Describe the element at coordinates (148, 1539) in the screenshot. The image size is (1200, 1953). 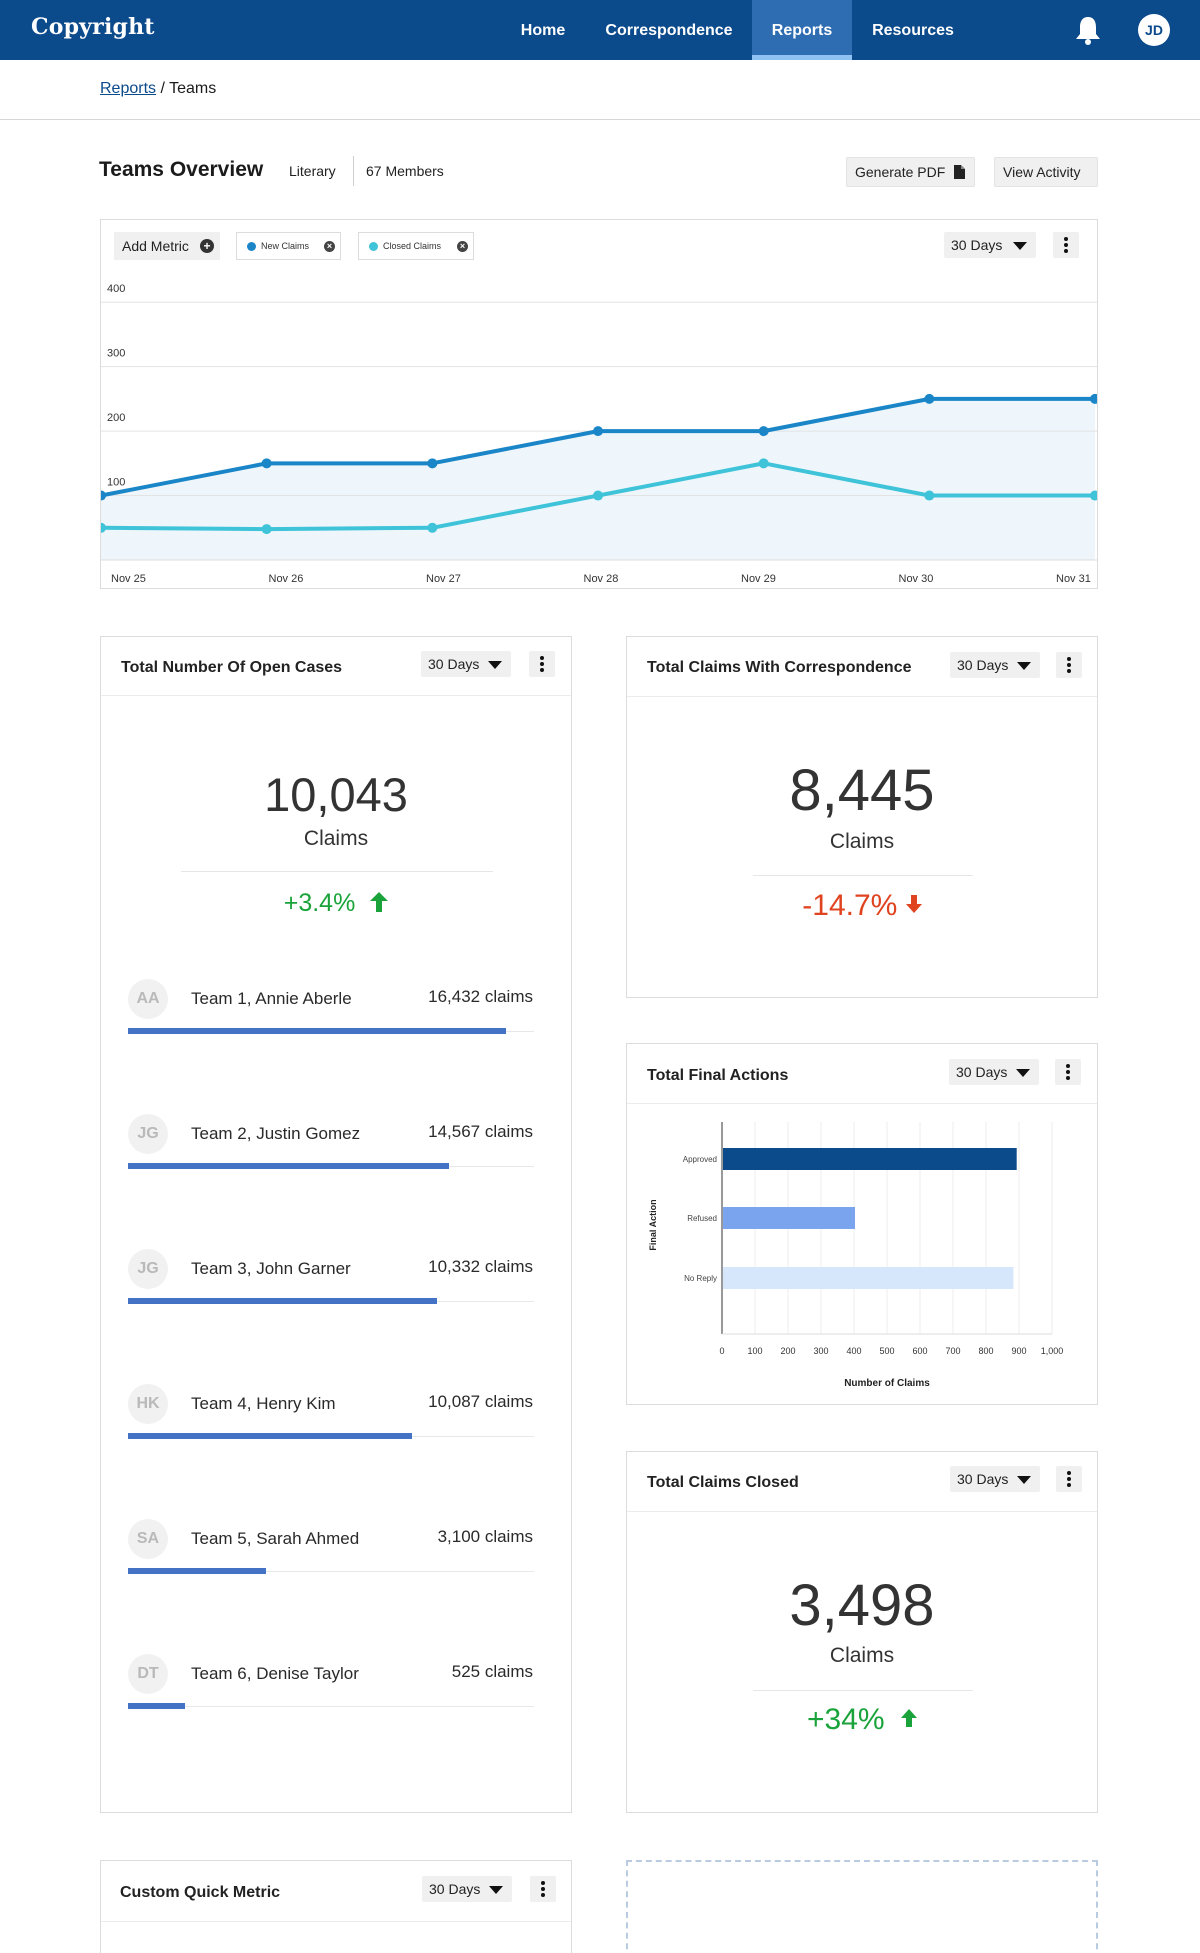
I see `team-avatar: SA` at that location.